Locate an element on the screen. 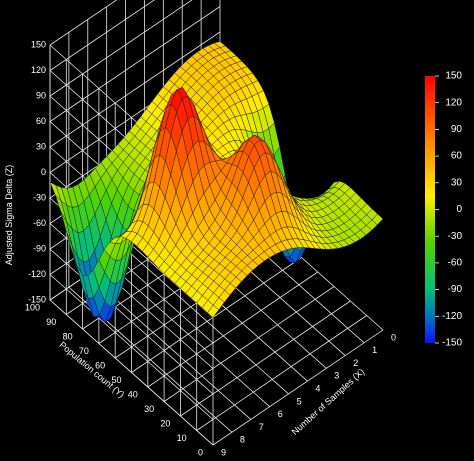 The width and height of the screenshot is (474, 461). y-axis-label: Population count (Y) is located at coordinates (91, 370).